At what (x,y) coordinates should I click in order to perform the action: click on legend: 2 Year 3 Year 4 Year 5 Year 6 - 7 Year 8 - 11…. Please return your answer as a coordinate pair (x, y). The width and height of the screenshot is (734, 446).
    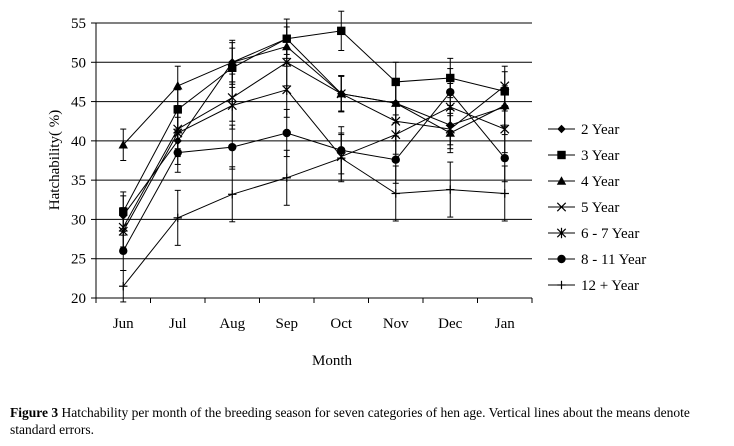
    Looking at the image, I should click on (597, 208).